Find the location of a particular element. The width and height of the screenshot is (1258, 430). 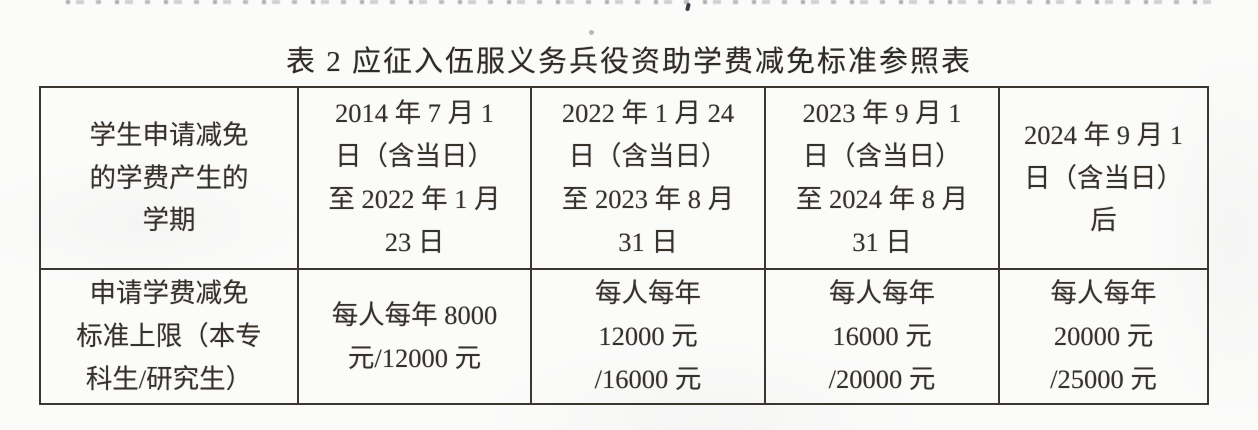

semester-row-header: 学生申请减免 的学费产生的 学期 is located at coordinates (169, 178).